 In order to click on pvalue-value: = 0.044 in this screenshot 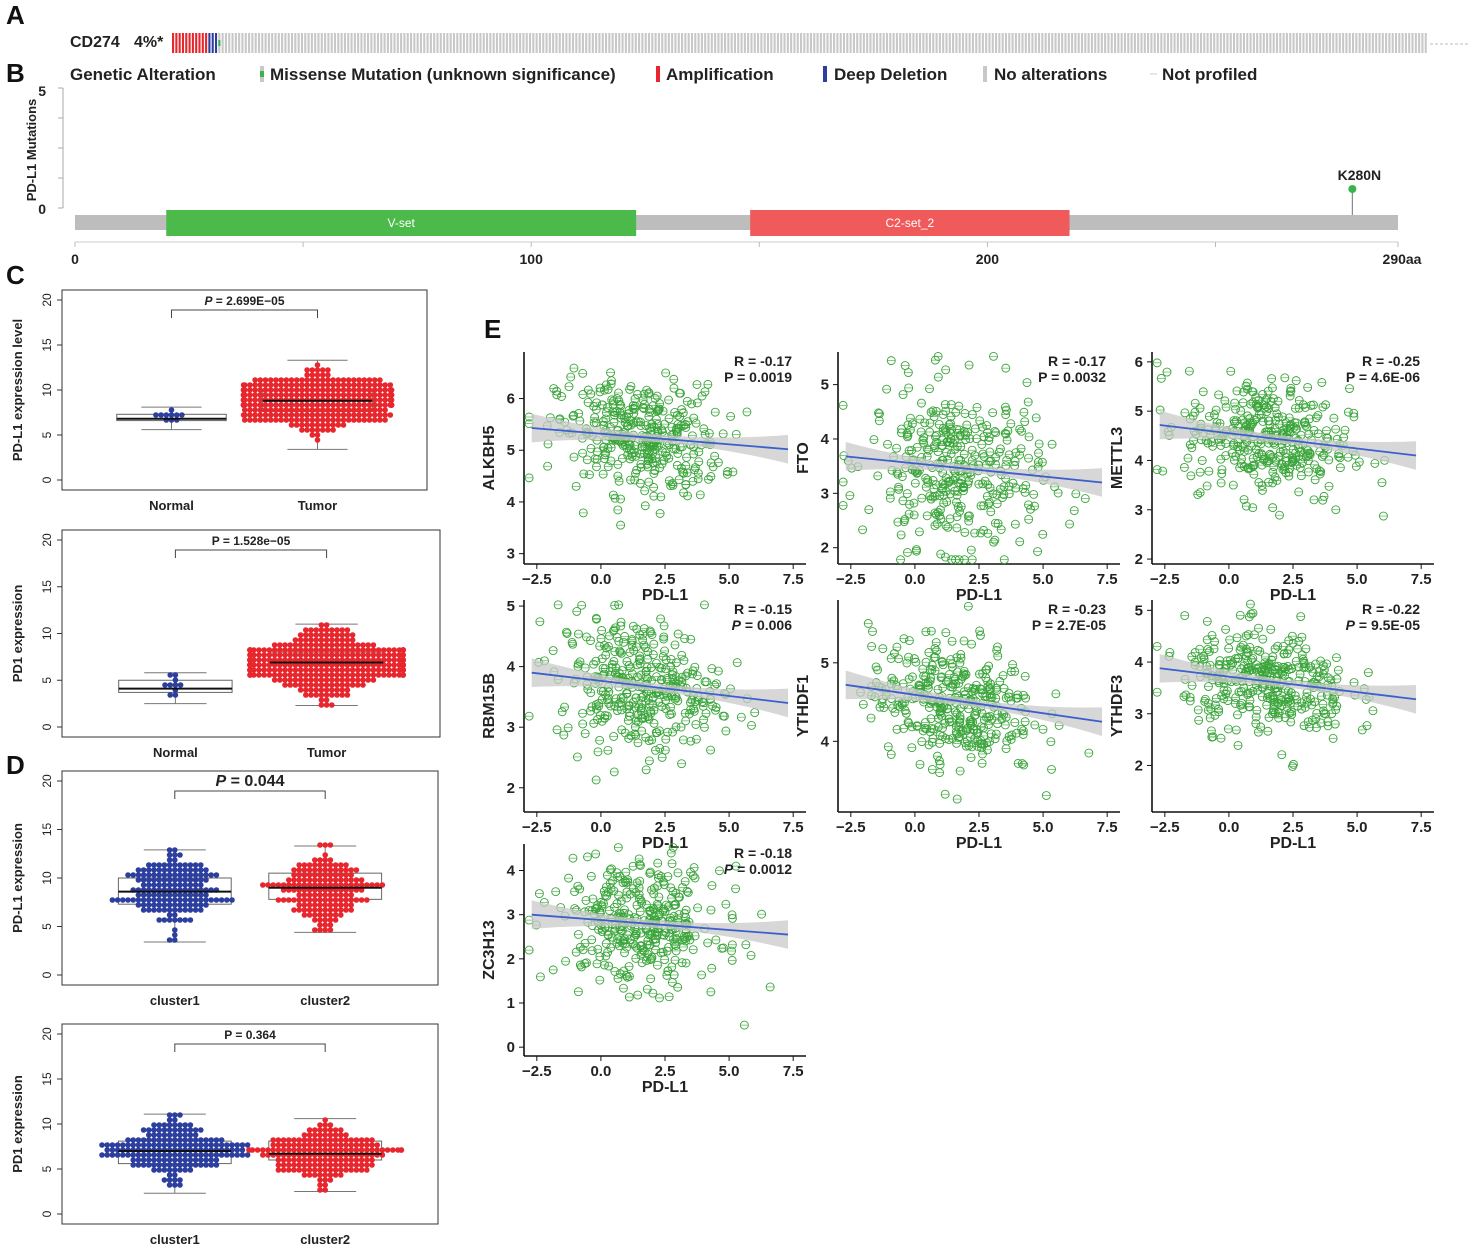, I will do `click(255, 781)`.